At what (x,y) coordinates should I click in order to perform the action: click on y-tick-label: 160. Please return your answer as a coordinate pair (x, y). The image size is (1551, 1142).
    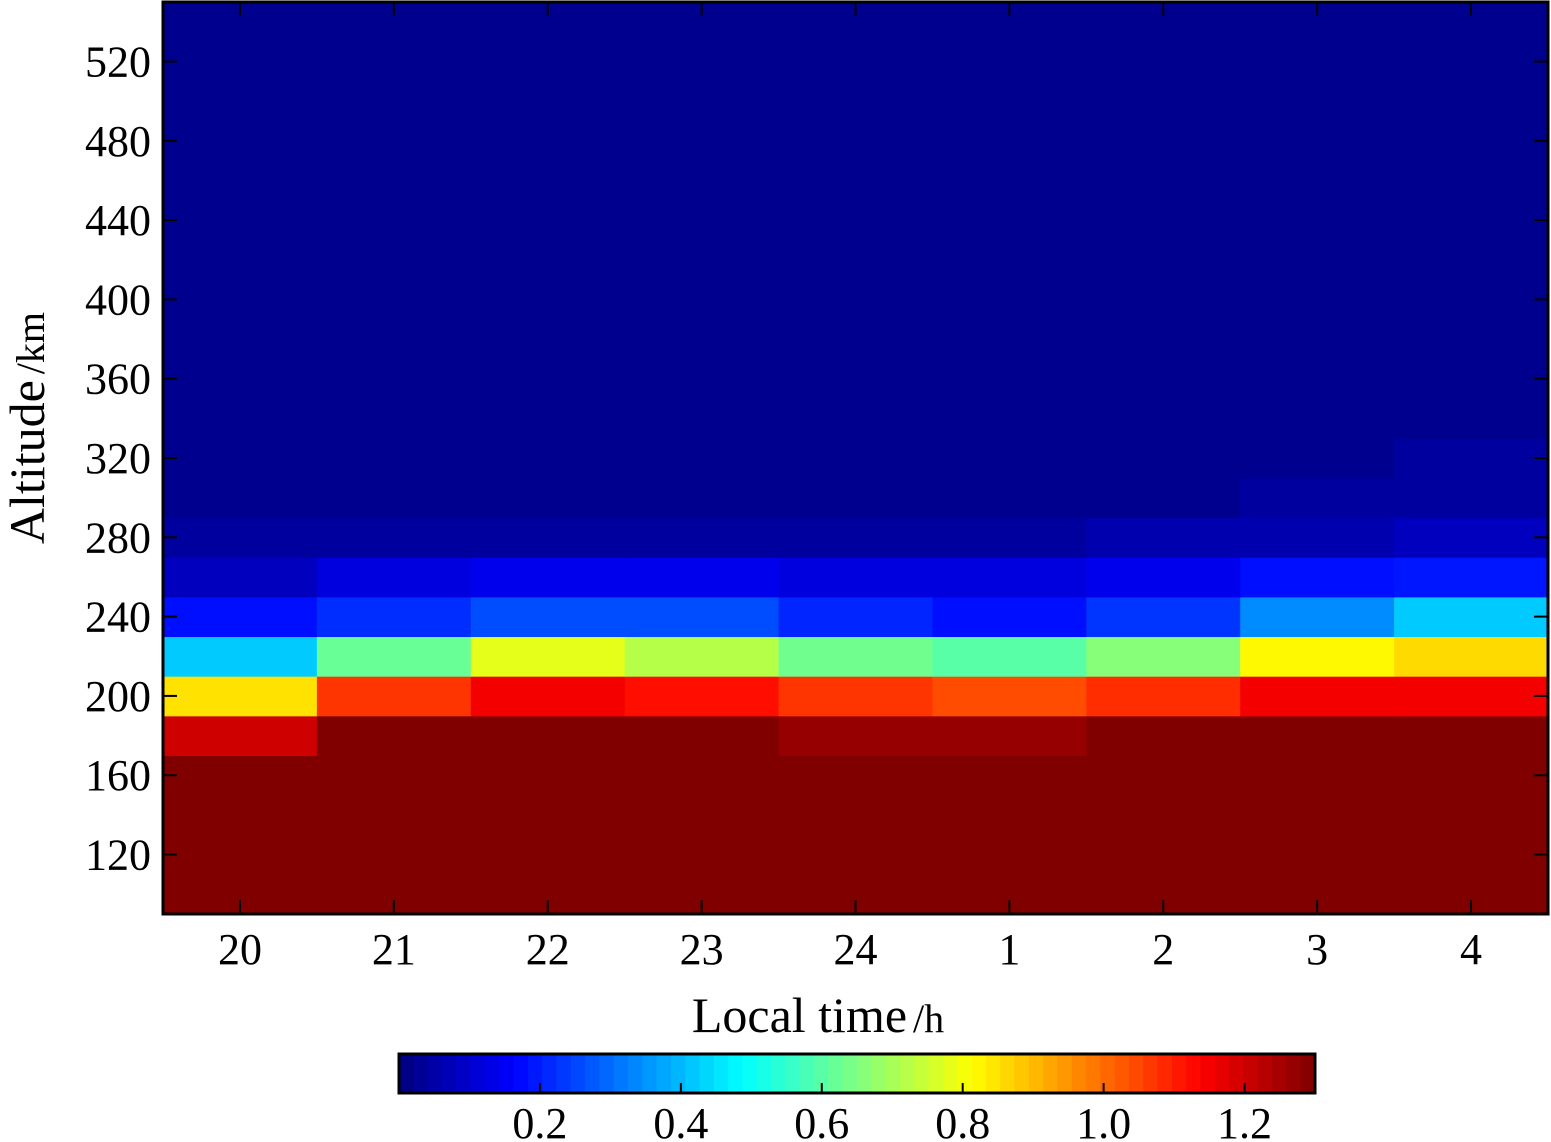
    Looking at the image, I should click on (118, 775).